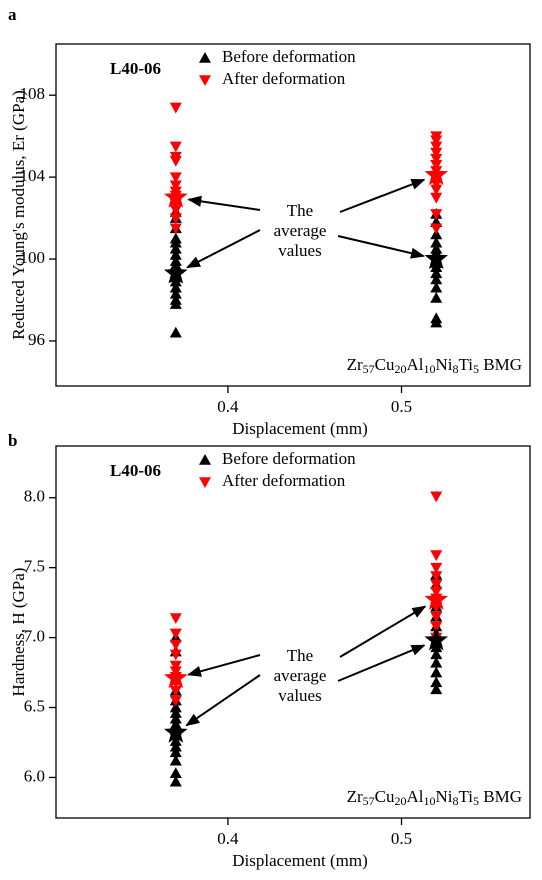  Describe the element at coordinates (34, 566) in the screenshot. I see `y-tick-label: 7.5` at that location.